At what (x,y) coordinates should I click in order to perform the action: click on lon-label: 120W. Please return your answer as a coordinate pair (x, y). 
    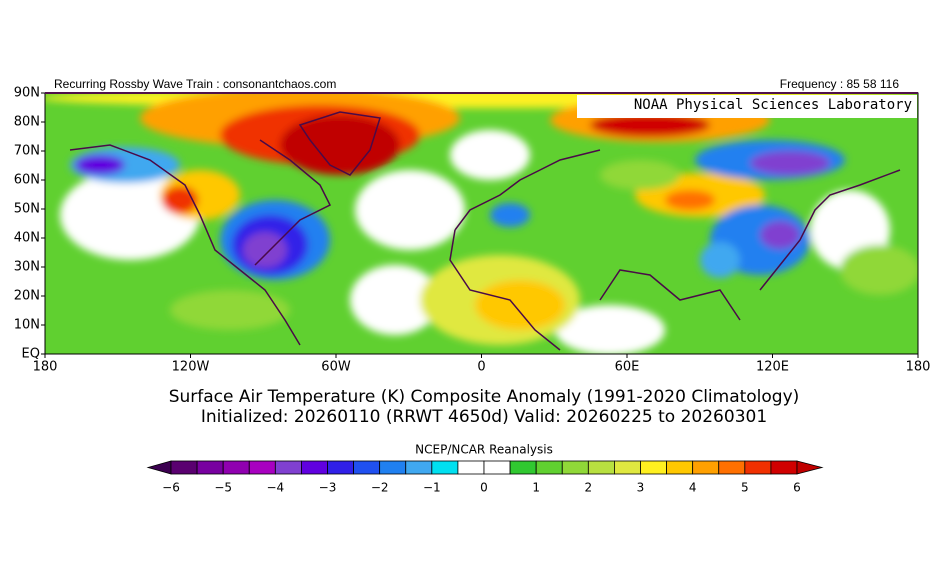
    Looking at the image, I should click on (191, 367).